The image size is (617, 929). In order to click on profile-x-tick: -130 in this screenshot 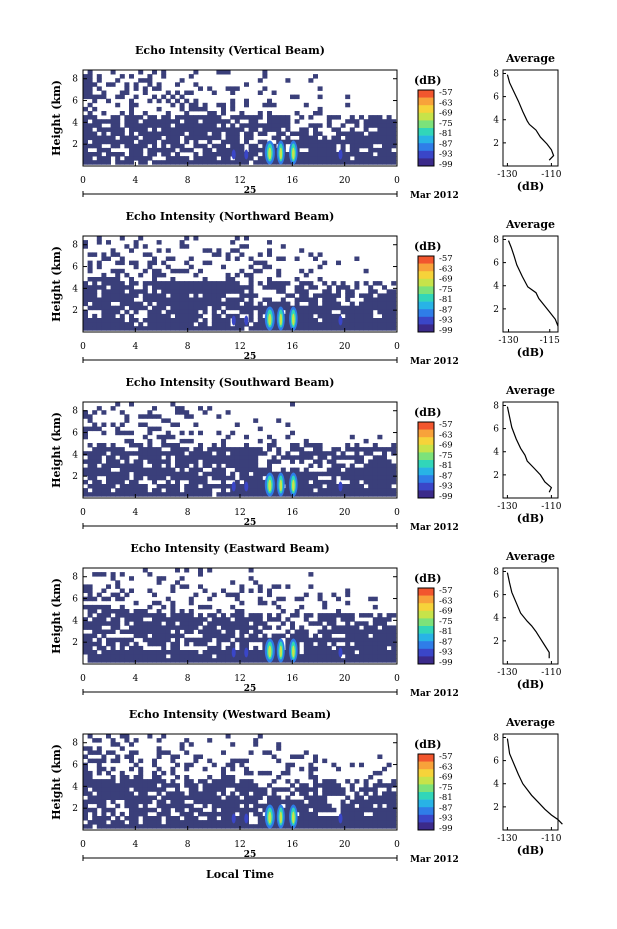, I will do `click(508, 341)`.